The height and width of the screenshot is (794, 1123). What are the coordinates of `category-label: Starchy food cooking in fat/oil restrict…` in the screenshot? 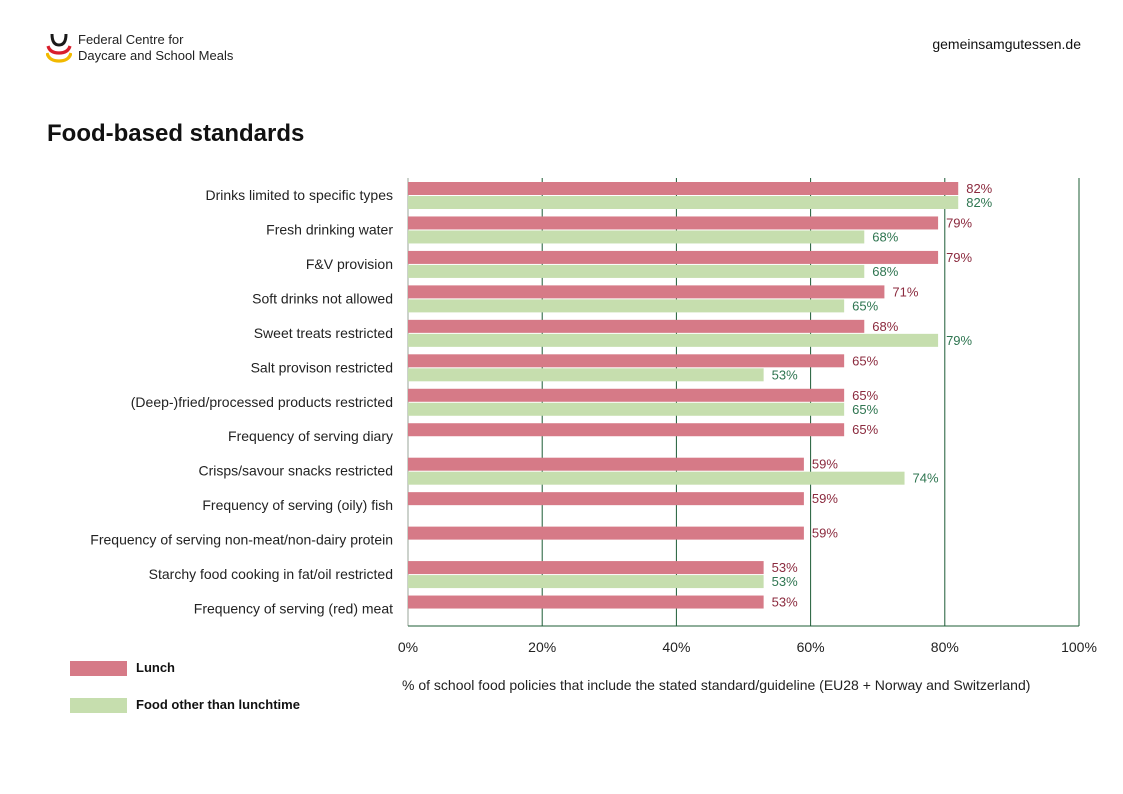 It's located at (271, 574).